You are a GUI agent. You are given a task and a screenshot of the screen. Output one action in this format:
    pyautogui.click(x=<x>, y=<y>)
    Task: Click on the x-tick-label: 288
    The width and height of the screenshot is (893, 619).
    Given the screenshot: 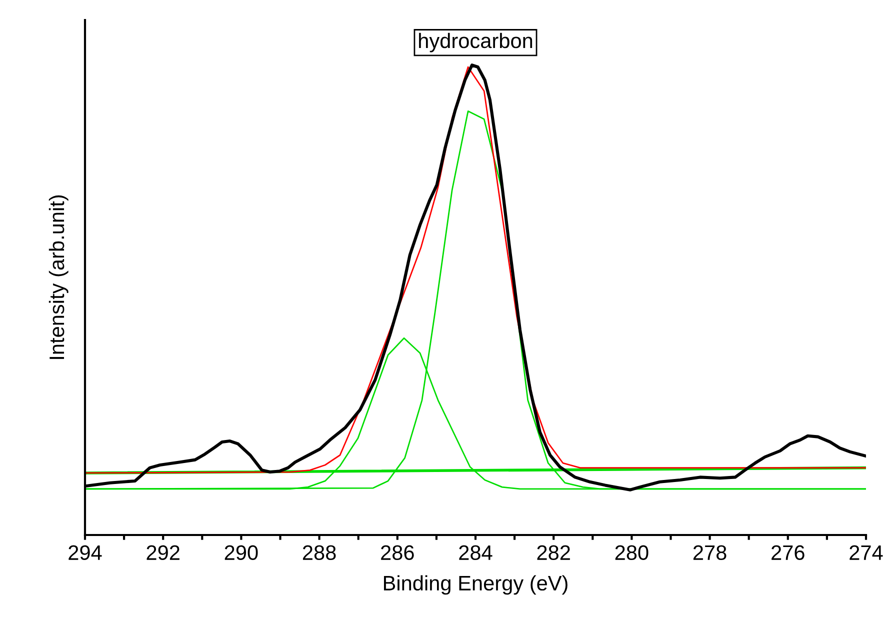 What is the action you would take?
    pyautogui.click(x=319, y=552)
    